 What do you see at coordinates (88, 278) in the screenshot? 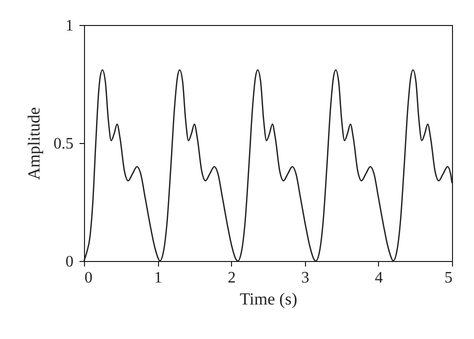
I see `x-tick-label: 0` at bounding box center [88, 278].